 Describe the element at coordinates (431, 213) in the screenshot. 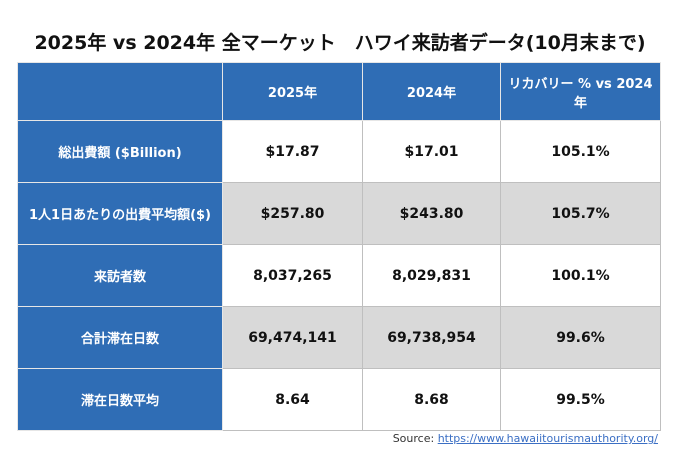

I see `cell: $243.80` at that location.